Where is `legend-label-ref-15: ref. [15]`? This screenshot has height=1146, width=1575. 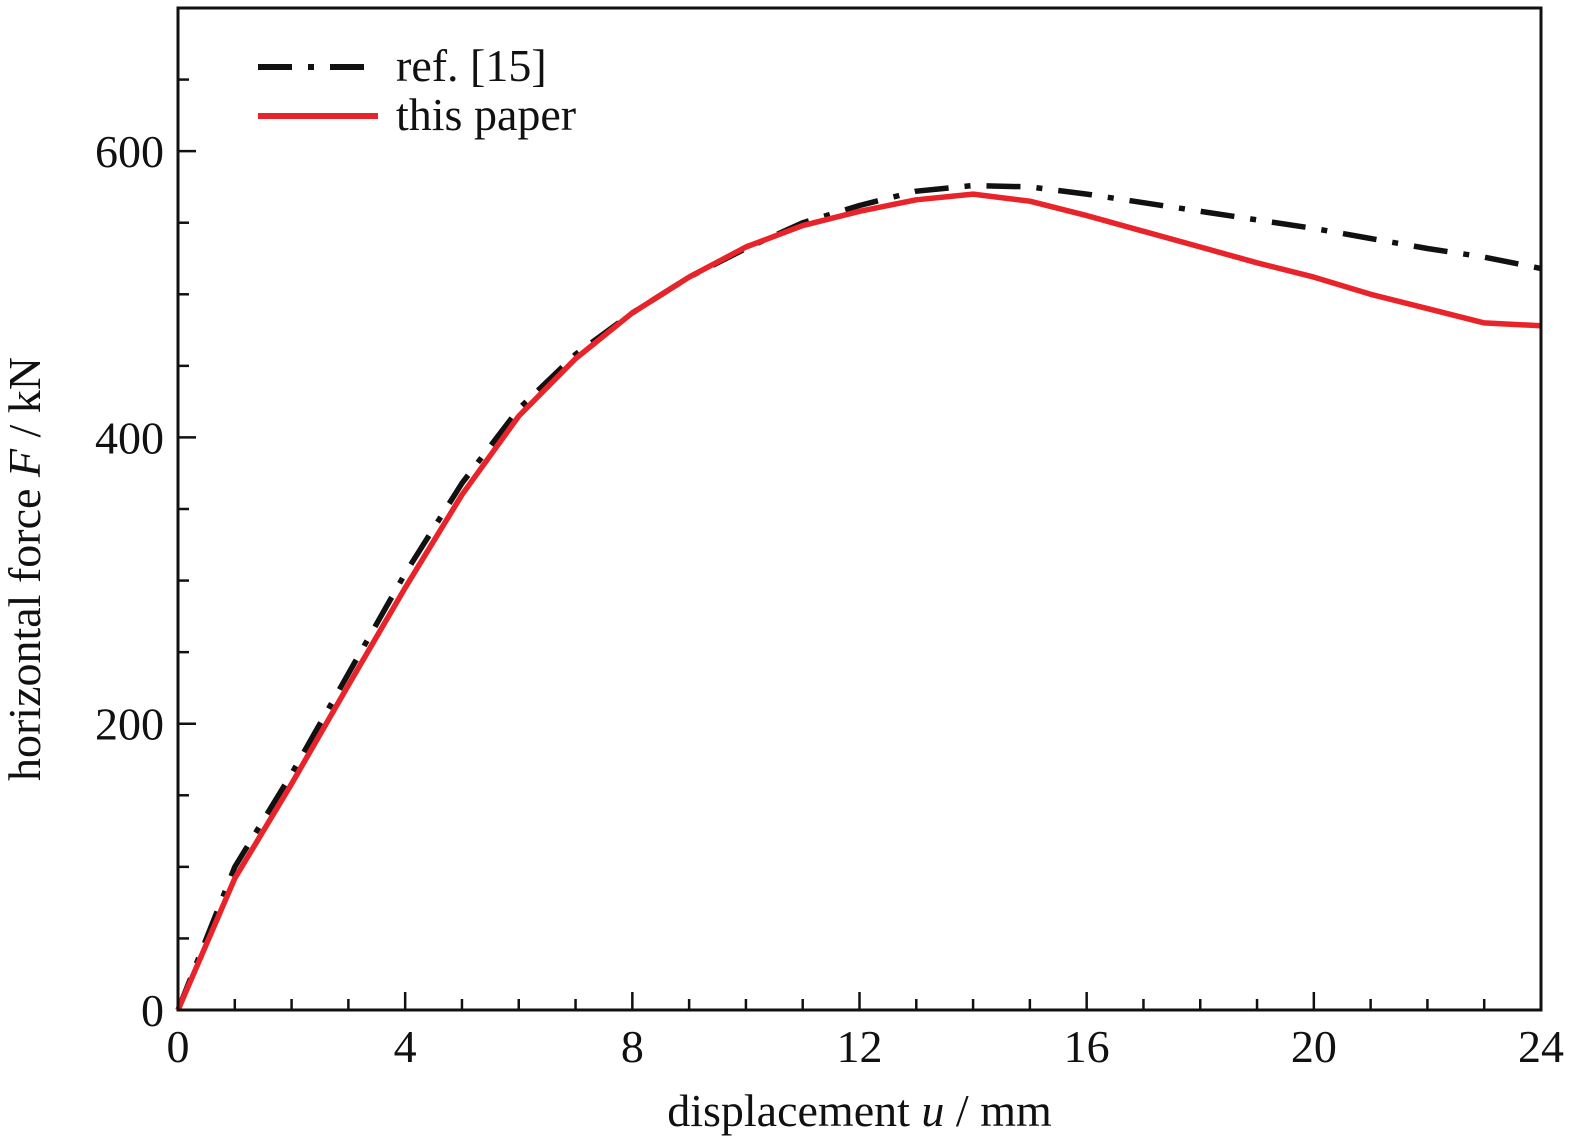
legend-label-ref-15: ref. [15] is located at coordinates (471, 65).